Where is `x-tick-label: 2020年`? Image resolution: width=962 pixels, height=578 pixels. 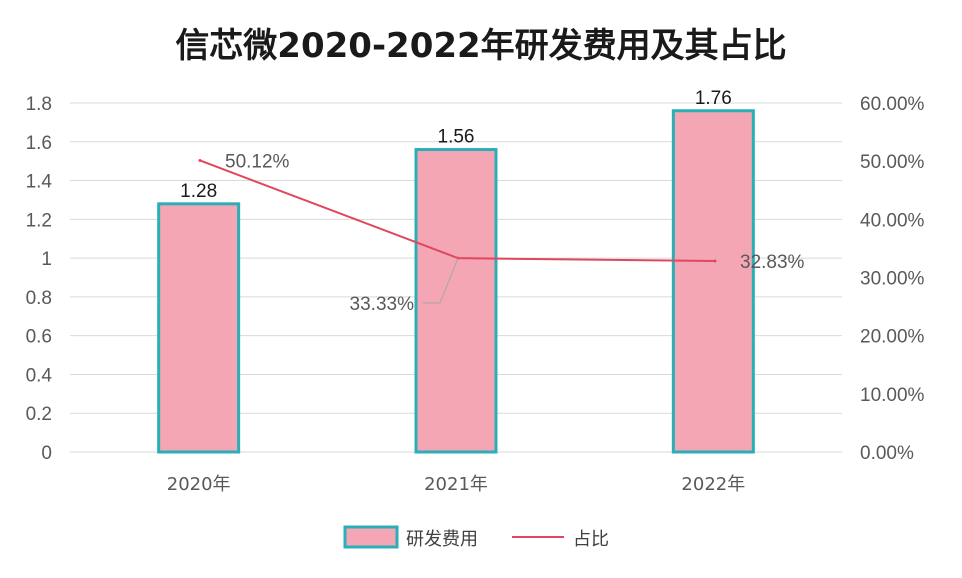 x-tick-label: 2020年 is located at coordinates (199, 484).